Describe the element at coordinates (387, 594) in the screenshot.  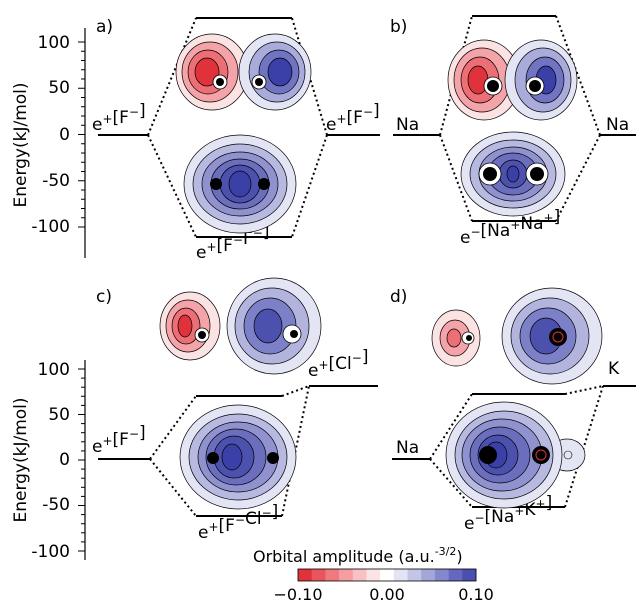
I see `colorbar-tick: 0.00` at that location.